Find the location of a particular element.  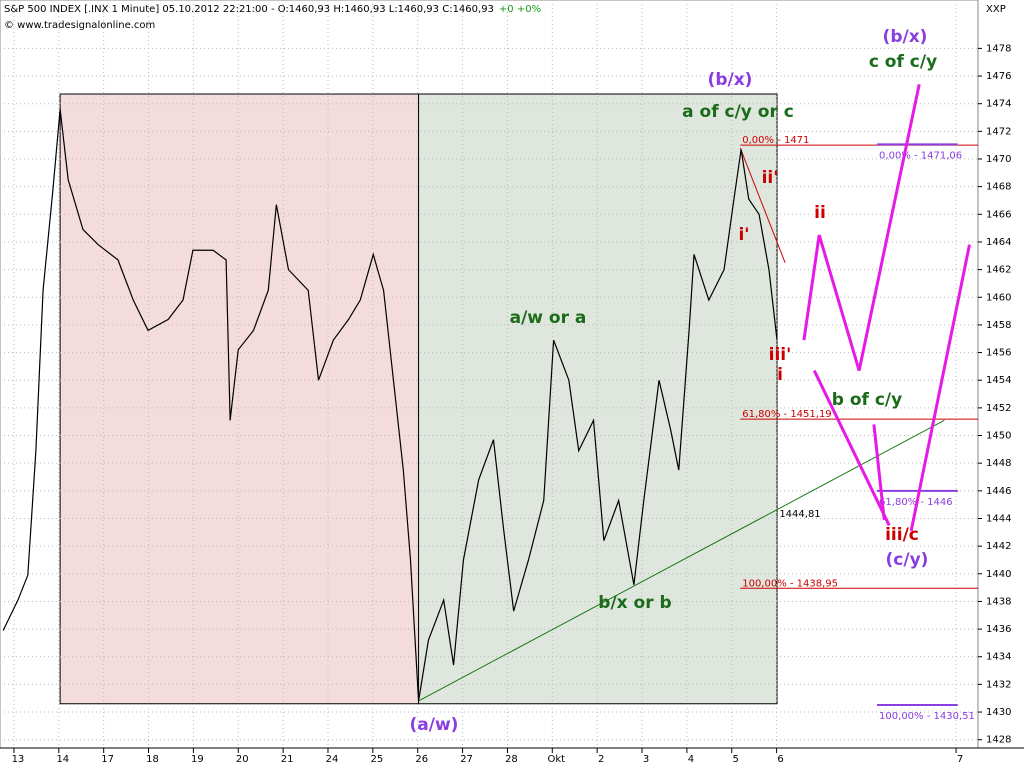

wave-label: (a/w) is located at coordinates (434, 725).